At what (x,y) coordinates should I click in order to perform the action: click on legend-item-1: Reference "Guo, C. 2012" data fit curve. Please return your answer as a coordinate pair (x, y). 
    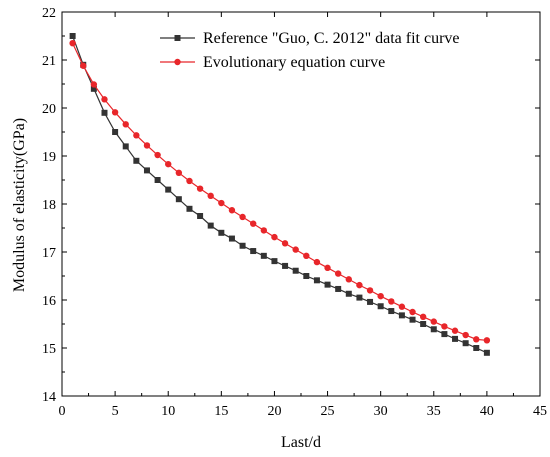
    Looking at the image, I should click on (310, 38).